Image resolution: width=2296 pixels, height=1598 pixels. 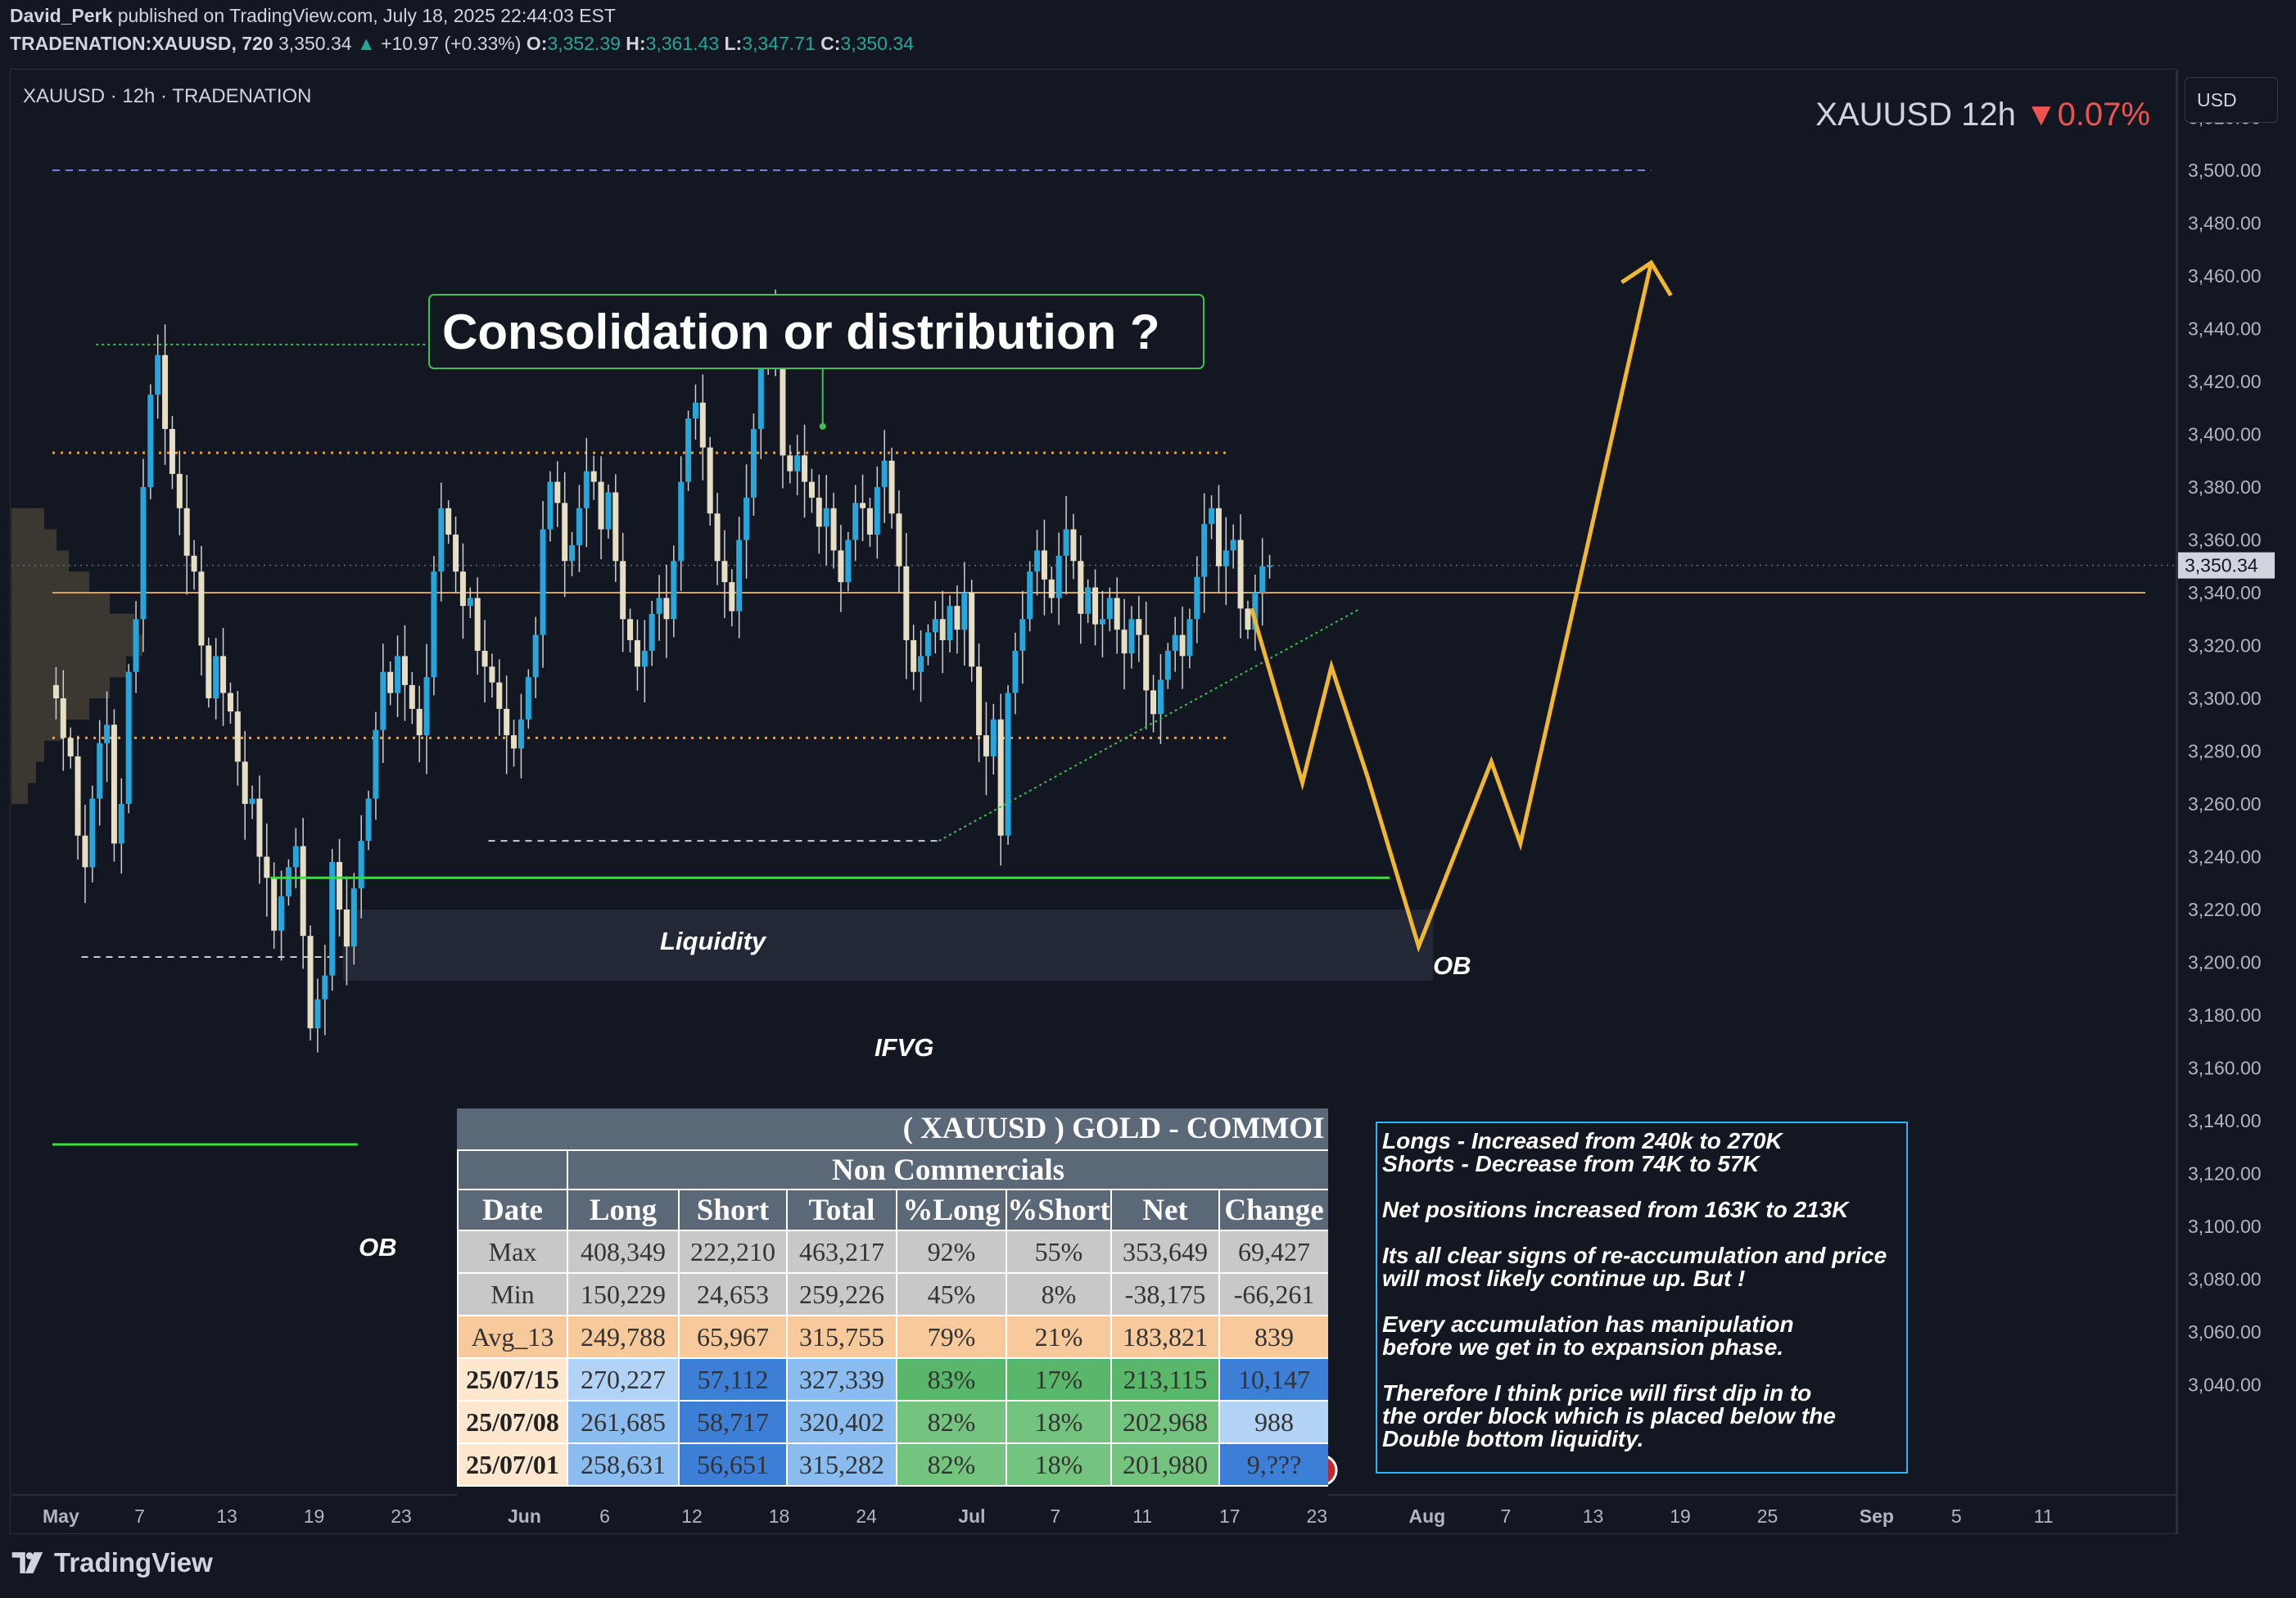 I want to click on cot-col-pct-short: %Short, so click(x=1059, y=1210).